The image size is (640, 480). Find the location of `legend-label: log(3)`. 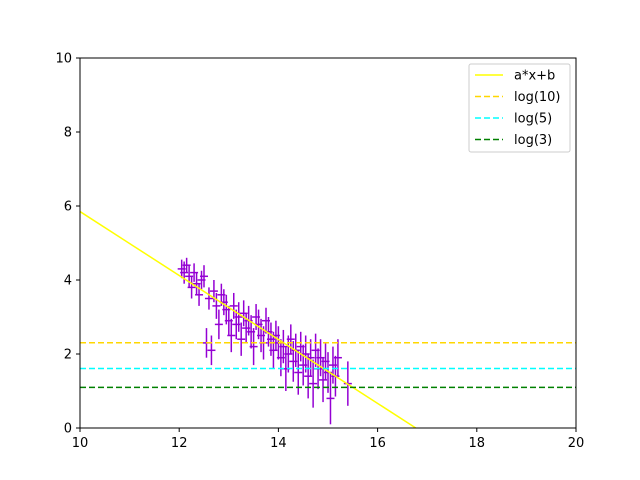

legend-label: log(3) is located at coordinates (533, 140).